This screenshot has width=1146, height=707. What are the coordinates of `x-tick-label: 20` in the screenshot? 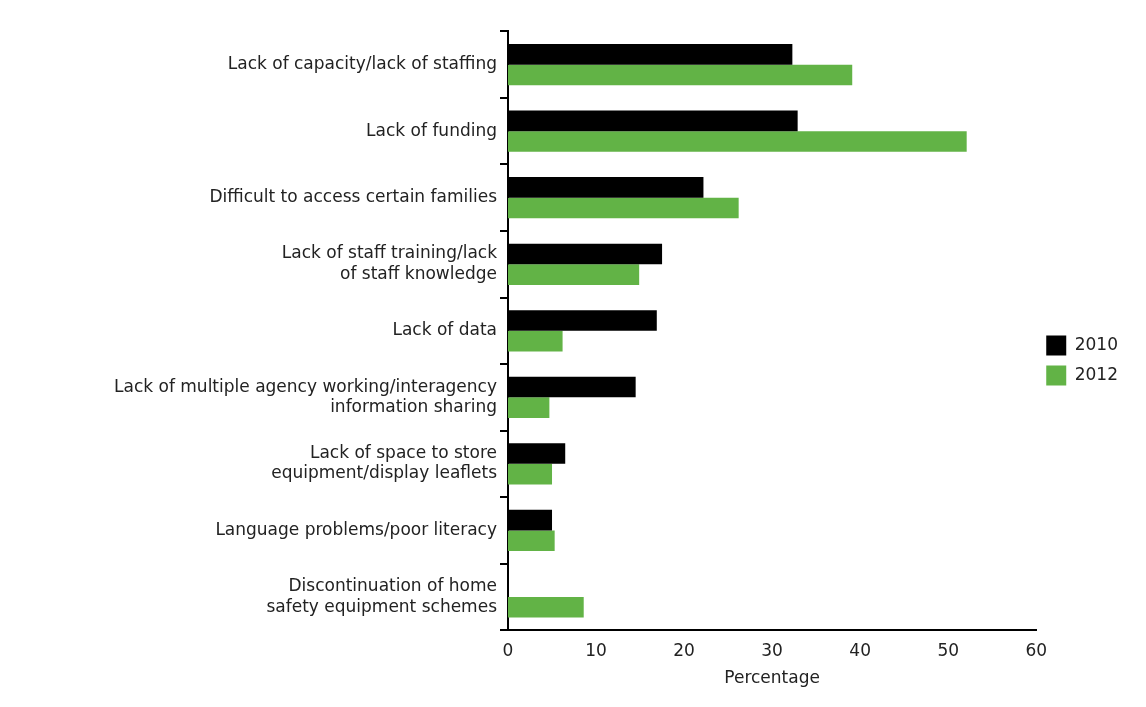 It's located at (684, 649).